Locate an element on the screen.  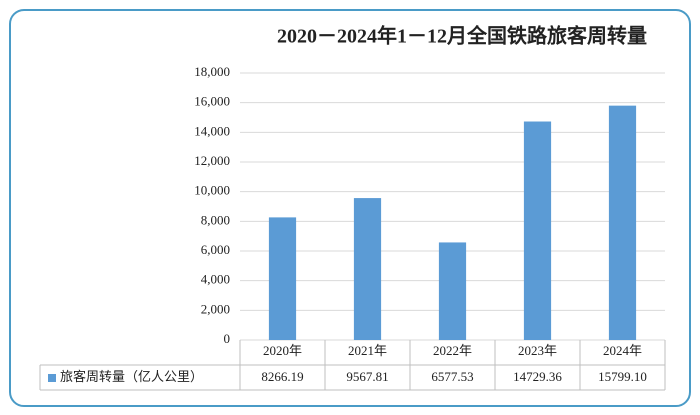
table-value: 9567.81 is located at coordinates (367, 376).